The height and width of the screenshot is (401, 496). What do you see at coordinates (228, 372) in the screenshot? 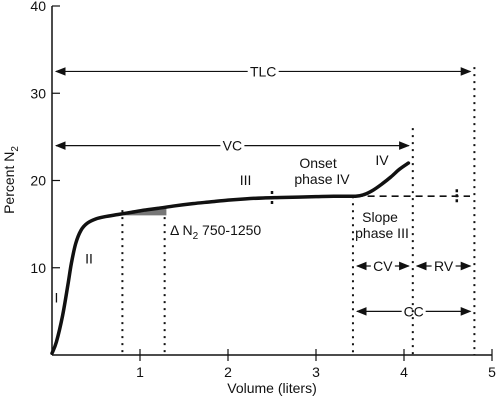
I see `x-tick-label: 2` at bounding box center [228, 372].